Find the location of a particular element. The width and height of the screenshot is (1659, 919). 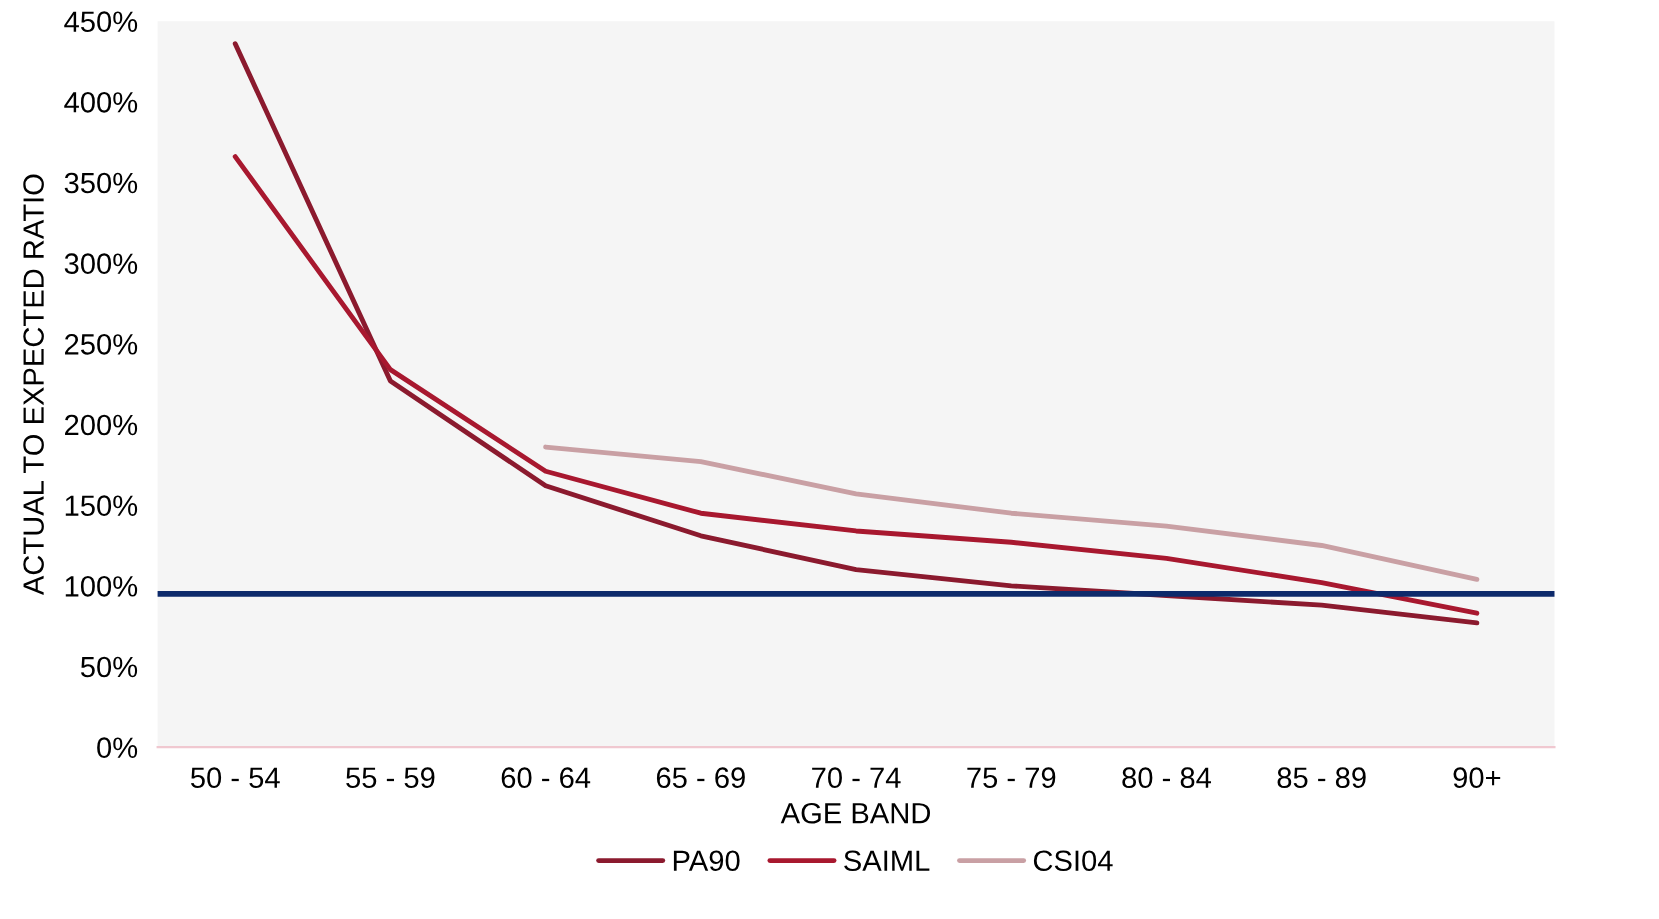

legend-label: PA90 is located at coordinates (706, 861).